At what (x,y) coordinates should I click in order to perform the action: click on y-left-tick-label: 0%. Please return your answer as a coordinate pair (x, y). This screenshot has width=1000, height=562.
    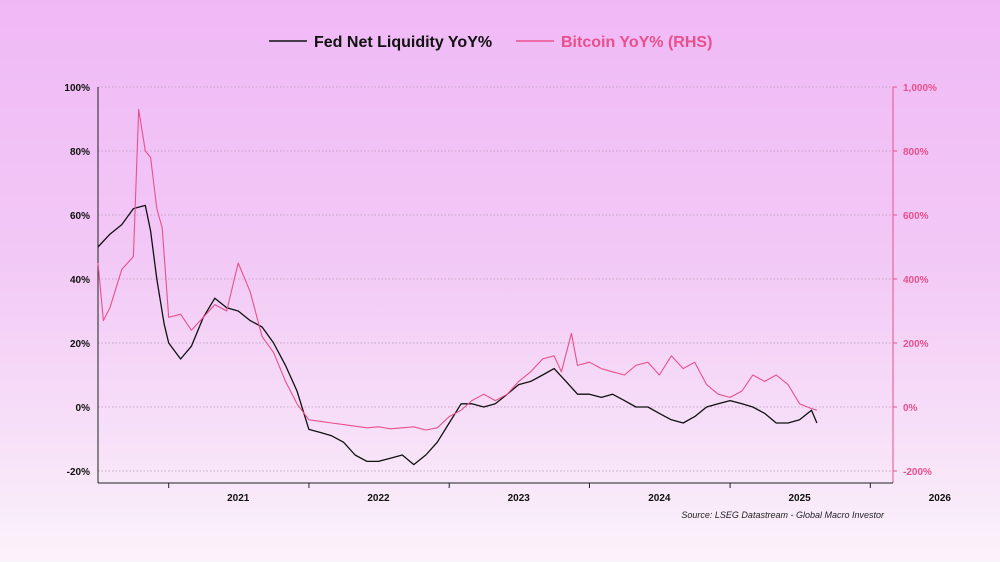
    Looking at the image, I should click on (83, 408).